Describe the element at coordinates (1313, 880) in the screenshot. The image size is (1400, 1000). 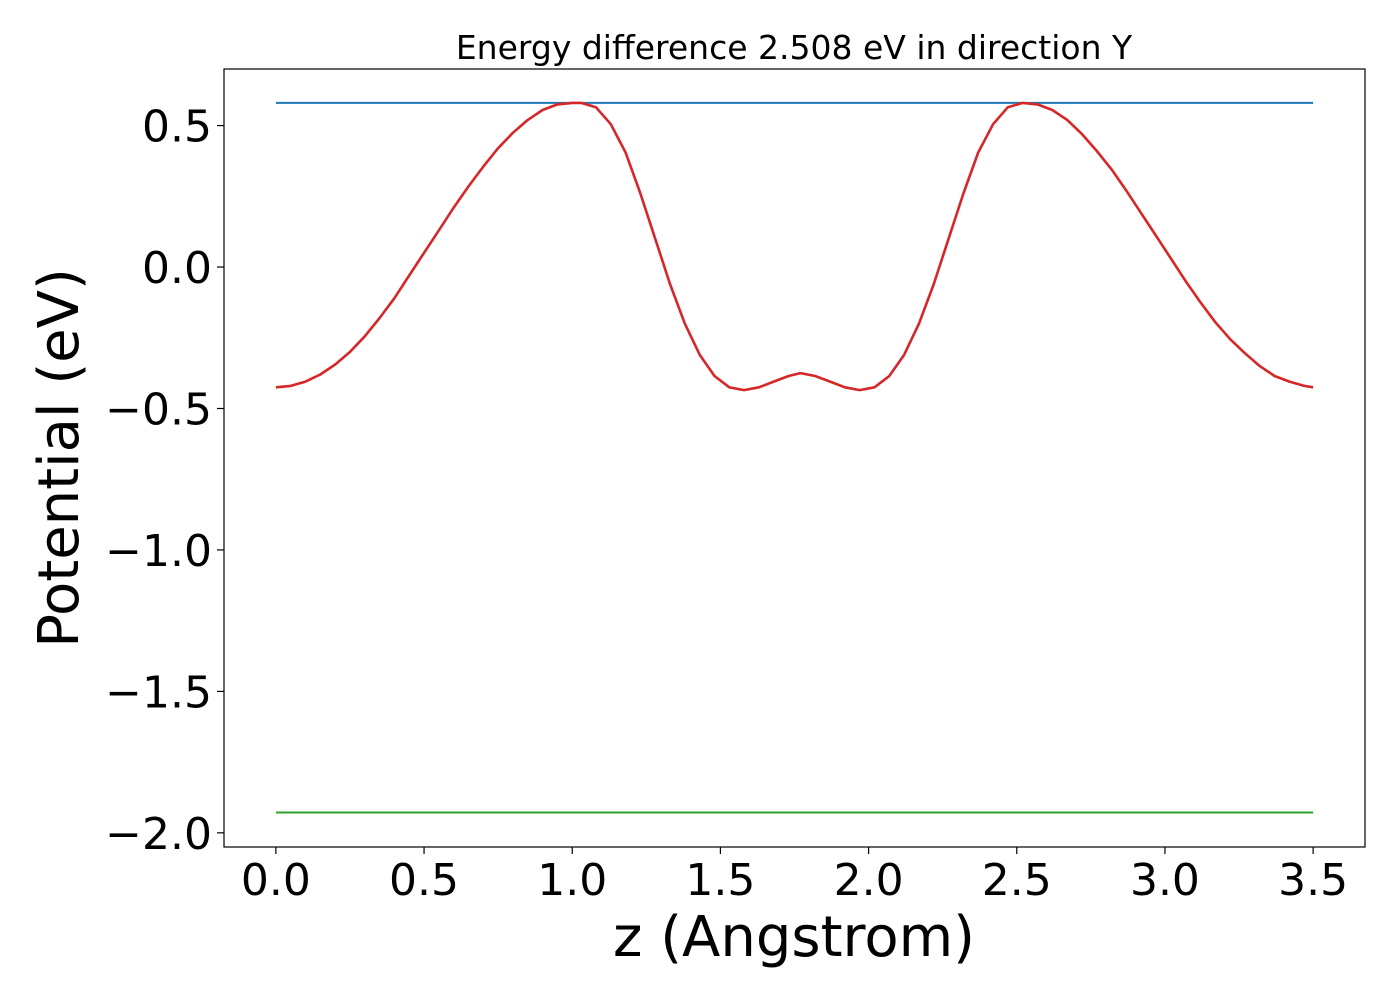
I see `x-tick-label: 3.5` at that location.